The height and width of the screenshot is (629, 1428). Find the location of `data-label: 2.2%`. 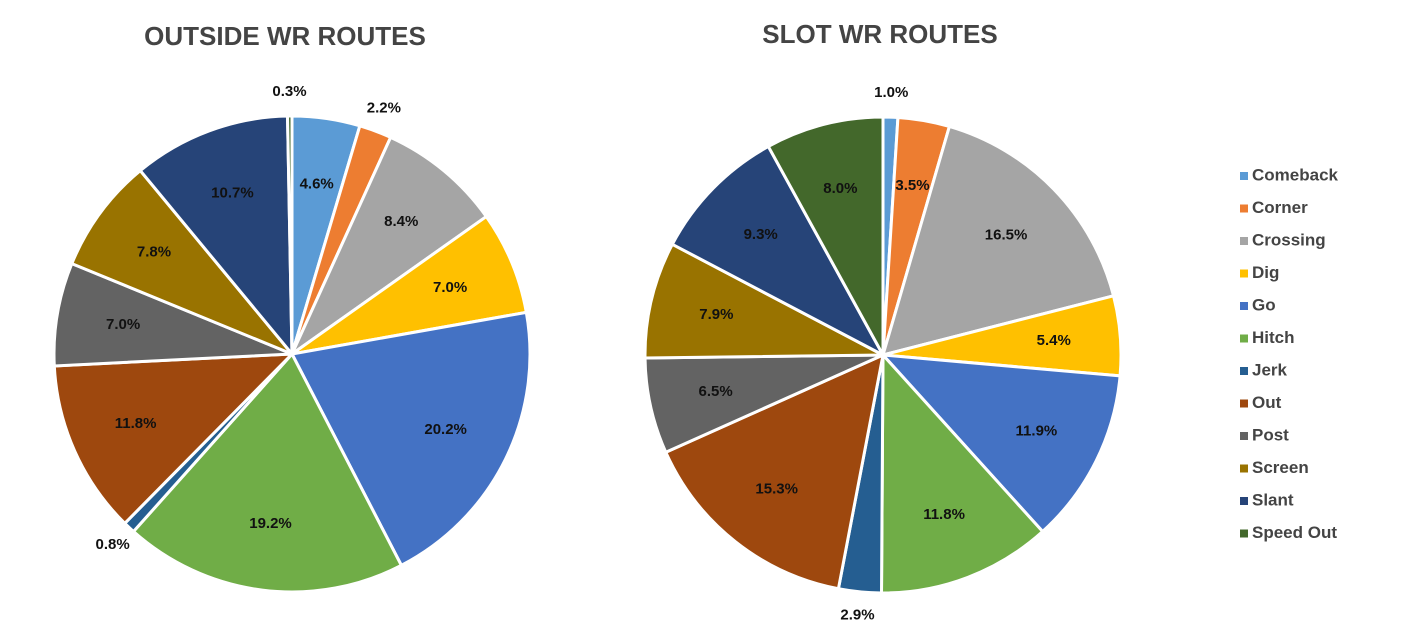

data-label: 2.2% is located at coordinates (384, 108).